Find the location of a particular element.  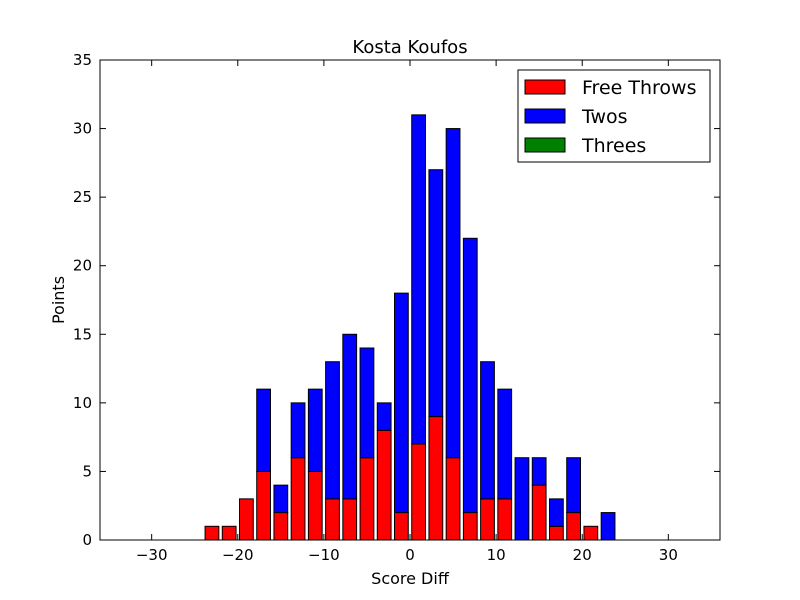

y-tick-label-6: 30 is located at coordinates (82, 129).